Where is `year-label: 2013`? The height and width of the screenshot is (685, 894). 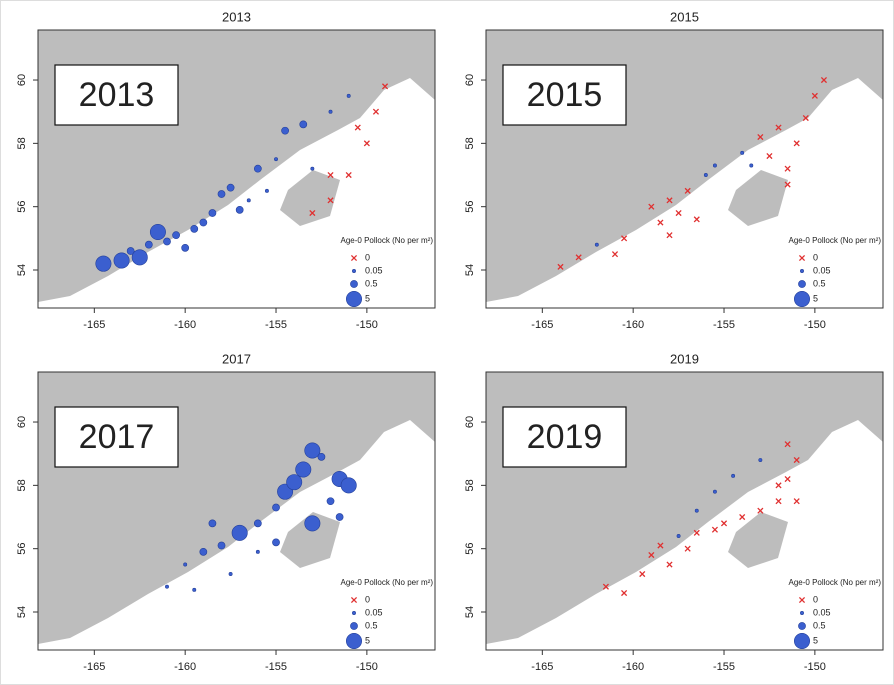 year-label: 2013 is located at coordinates (117, 95).